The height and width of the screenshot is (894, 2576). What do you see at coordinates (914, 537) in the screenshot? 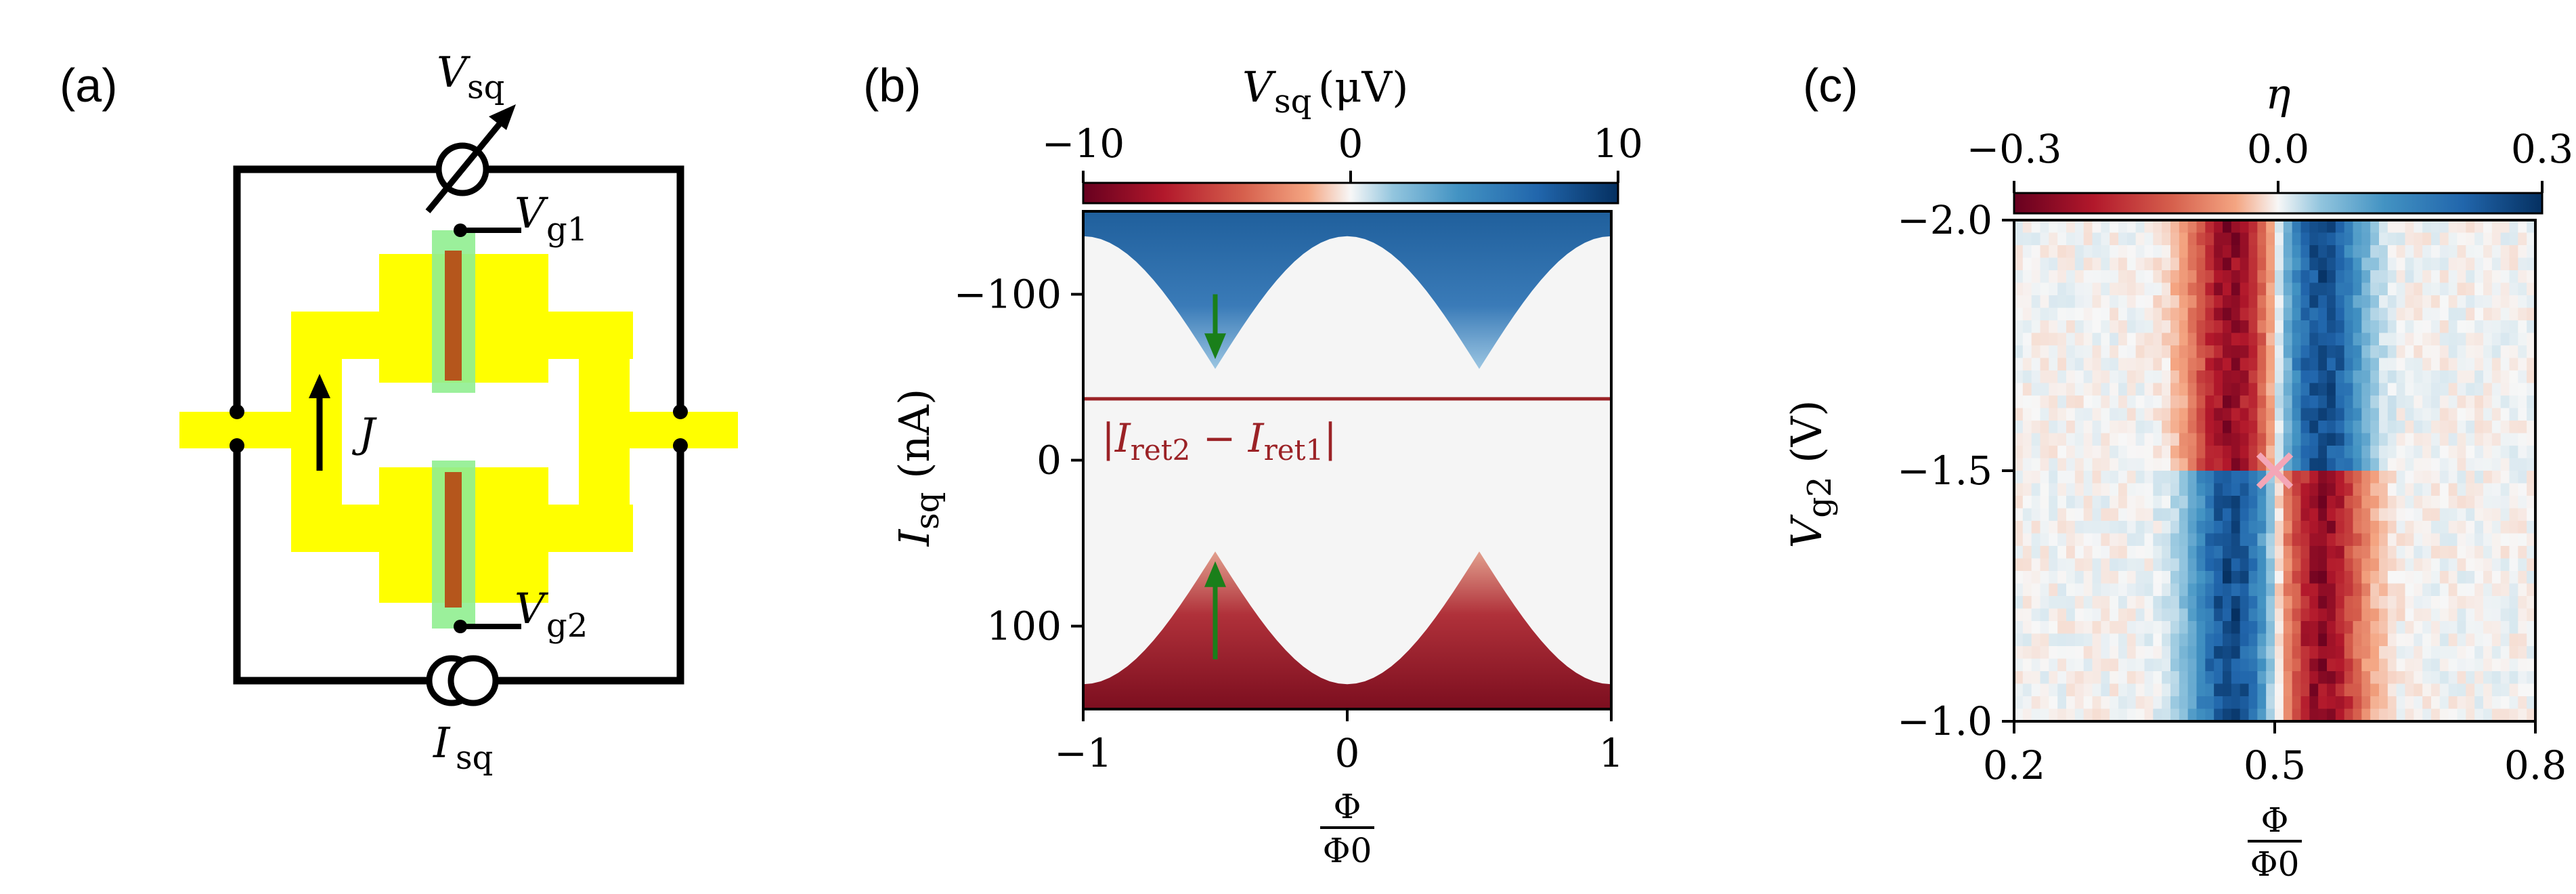
I see `axis-b-ylabel-main: I` at bounding box center [914, 537].